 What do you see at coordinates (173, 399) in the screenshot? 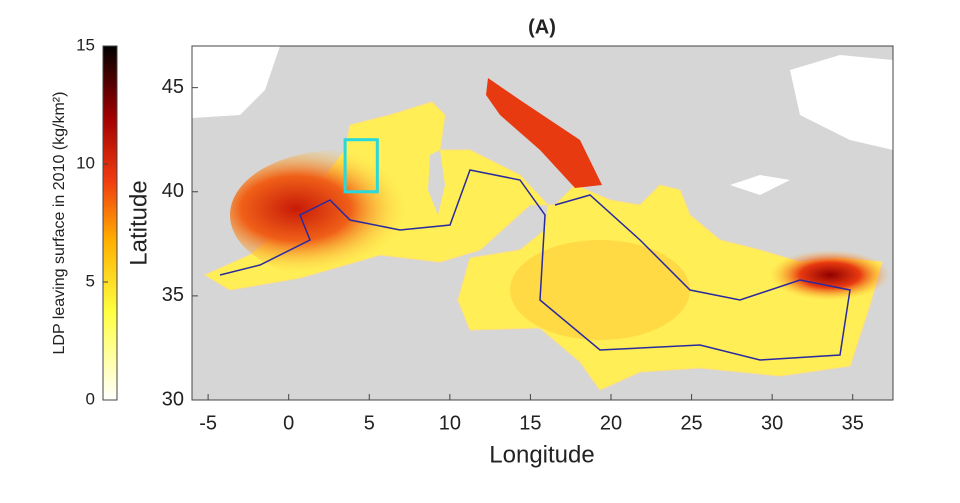
I see `y-tick-label: 30` at bounding box center [173, 399].